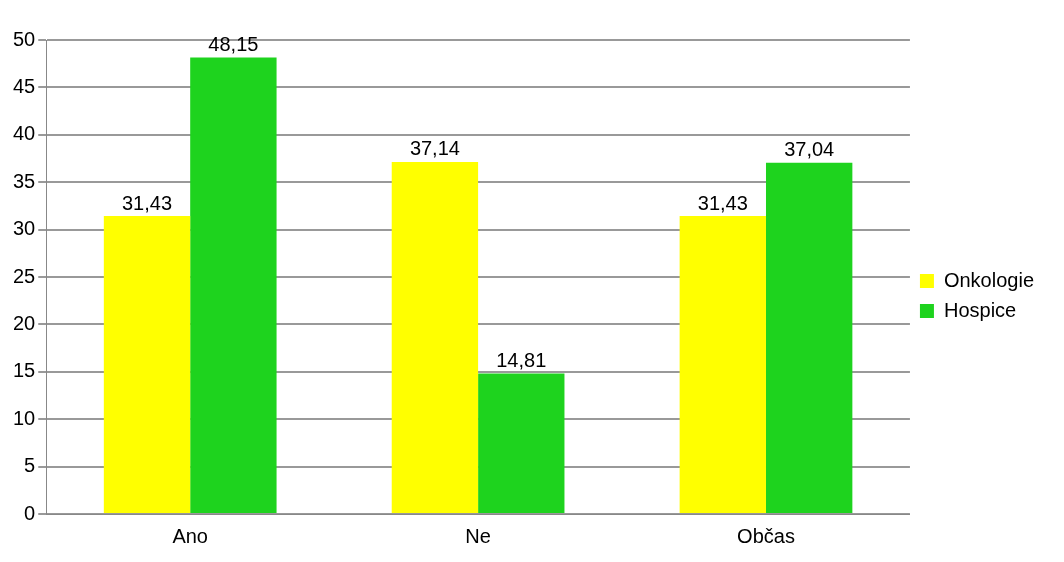 The image size is (1064, 562). What do you see at coordinates (24, 133) in the screenshot?
I see `y-tick-label: 40` at bounding box center [24, 133].